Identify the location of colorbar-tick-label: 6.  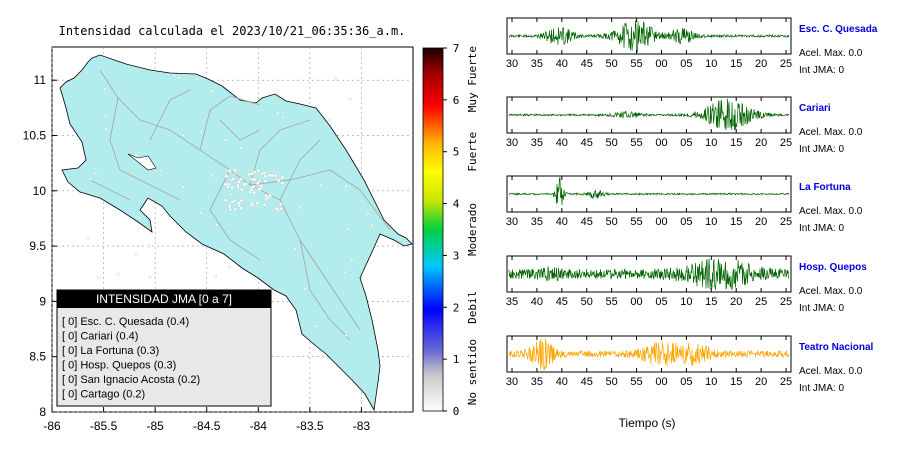
(456, 100).